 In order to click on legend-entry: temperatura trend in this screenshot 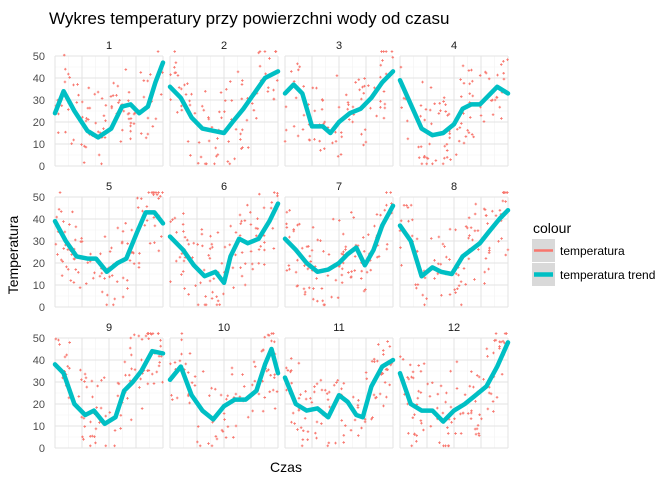, I will do `click(593, 274)`.